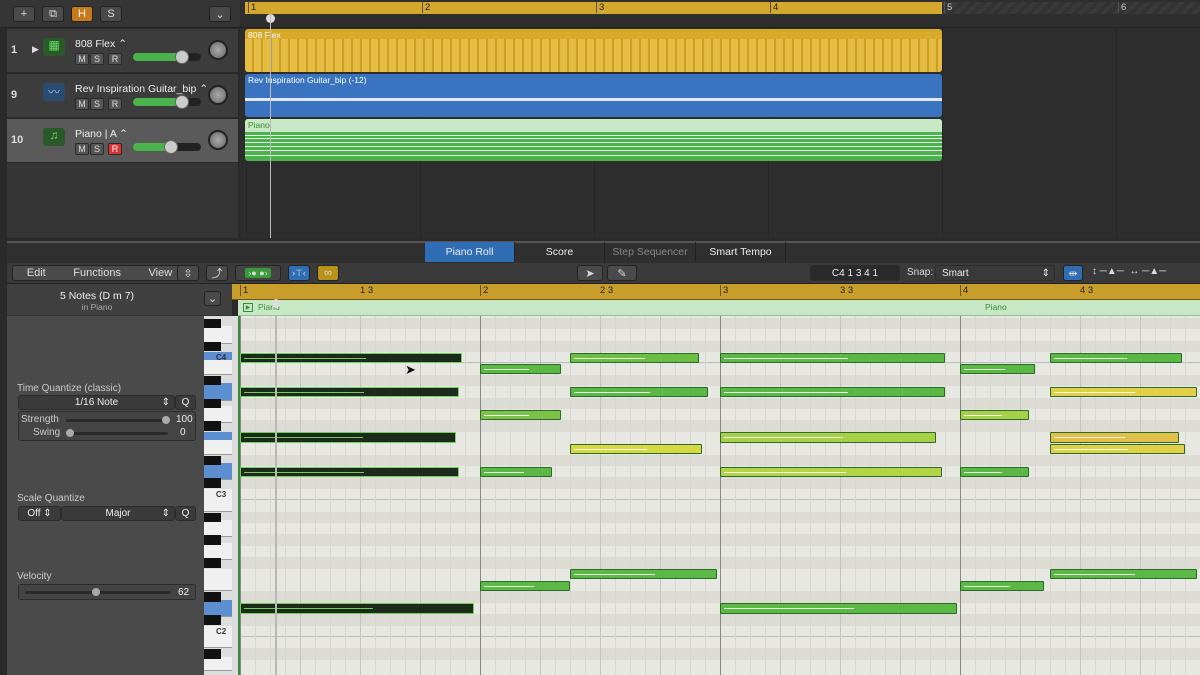  What do you see at coordinates (470, 252) in the screenshot?
I see `tab-piano-roll: Piano Roll` at bounding box center [470, 252].